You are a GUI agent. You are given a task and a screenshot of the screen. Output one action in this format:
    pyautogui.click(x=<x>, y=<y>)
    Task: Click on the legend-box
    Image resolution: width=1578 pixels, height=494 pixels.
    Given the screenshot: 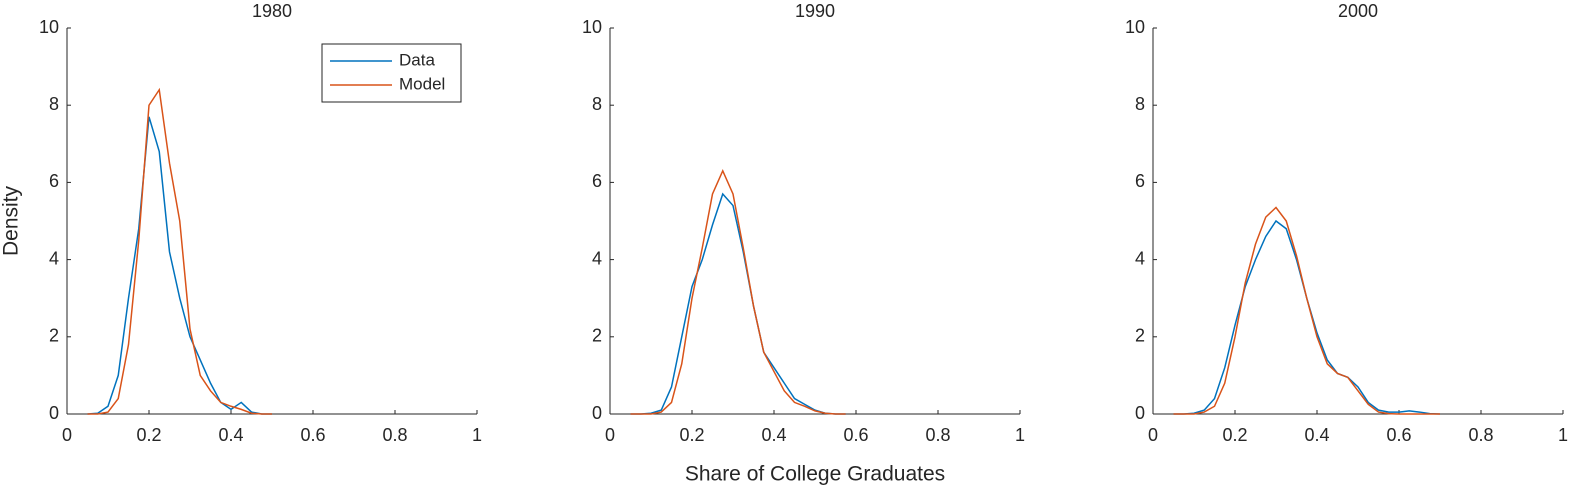 What is the action you would take?
    pyautogui.click(x=391, y=73)
    